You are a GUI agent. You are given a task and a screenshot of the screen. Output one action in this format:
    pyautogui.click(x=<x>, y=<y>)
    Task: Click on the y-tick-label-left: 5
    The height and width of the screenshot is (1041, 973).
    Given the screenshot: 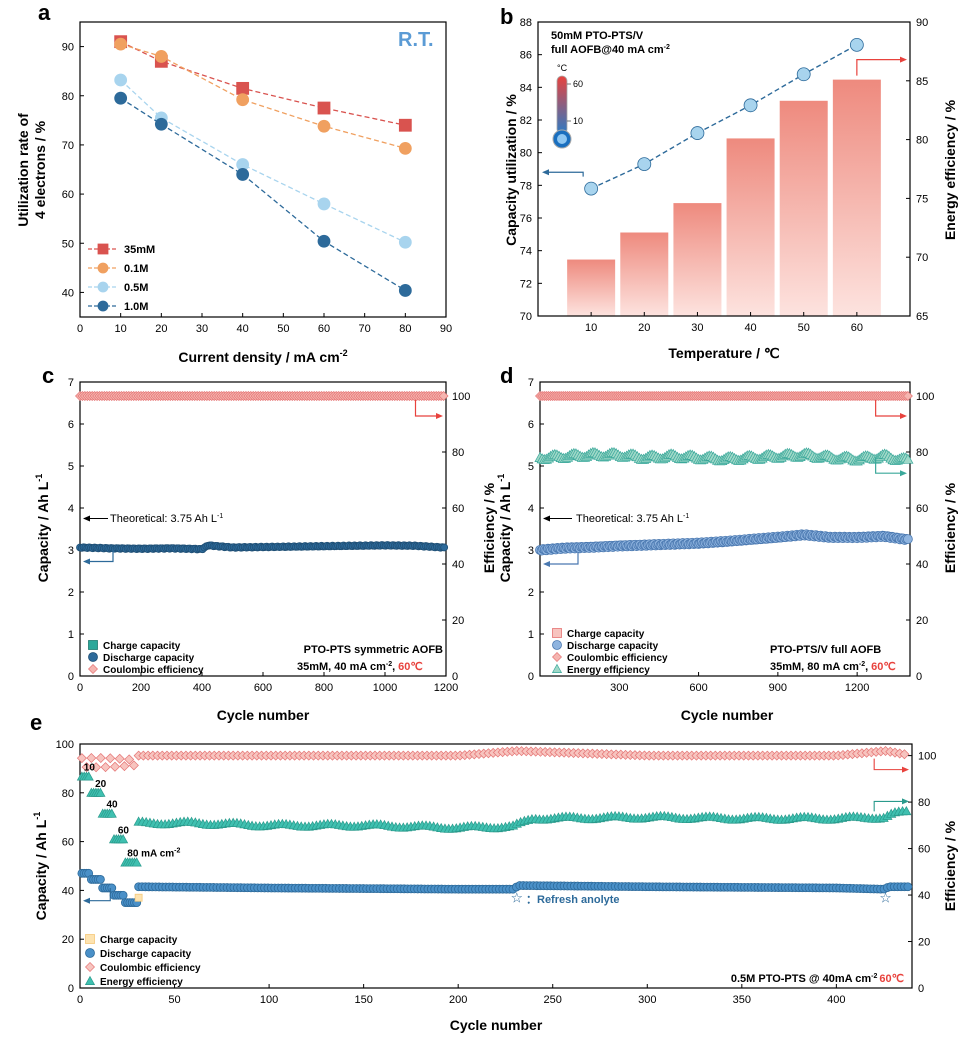 What is the action you would take?
    pyautogui.click(x=71, y=467)
    